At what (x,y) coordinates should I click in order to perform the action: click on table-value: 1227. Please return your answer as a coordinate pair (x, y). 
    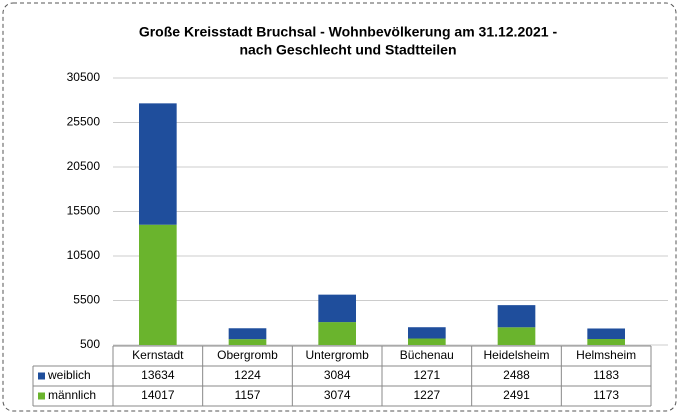
    Looking at the image, I should click on (426, 395).